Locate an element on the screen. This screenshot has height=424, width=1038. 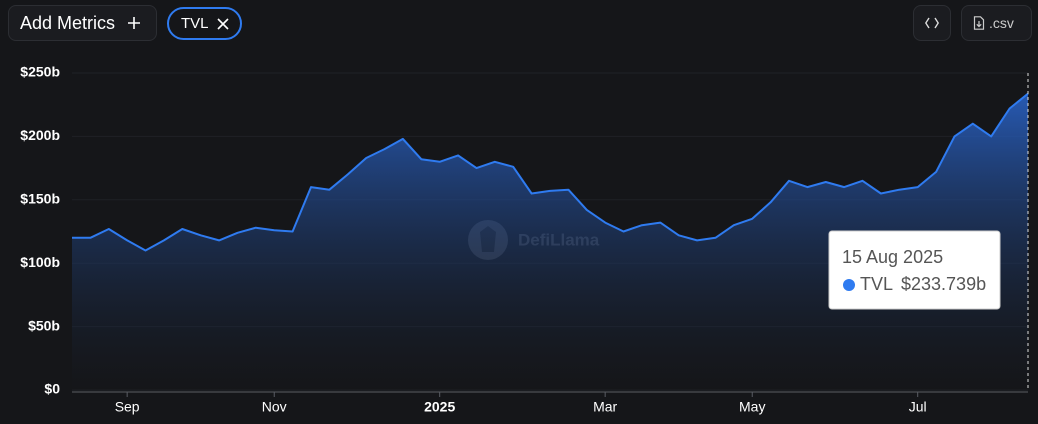
x-tick-label: 2025 is located at coordinates (439, 407).